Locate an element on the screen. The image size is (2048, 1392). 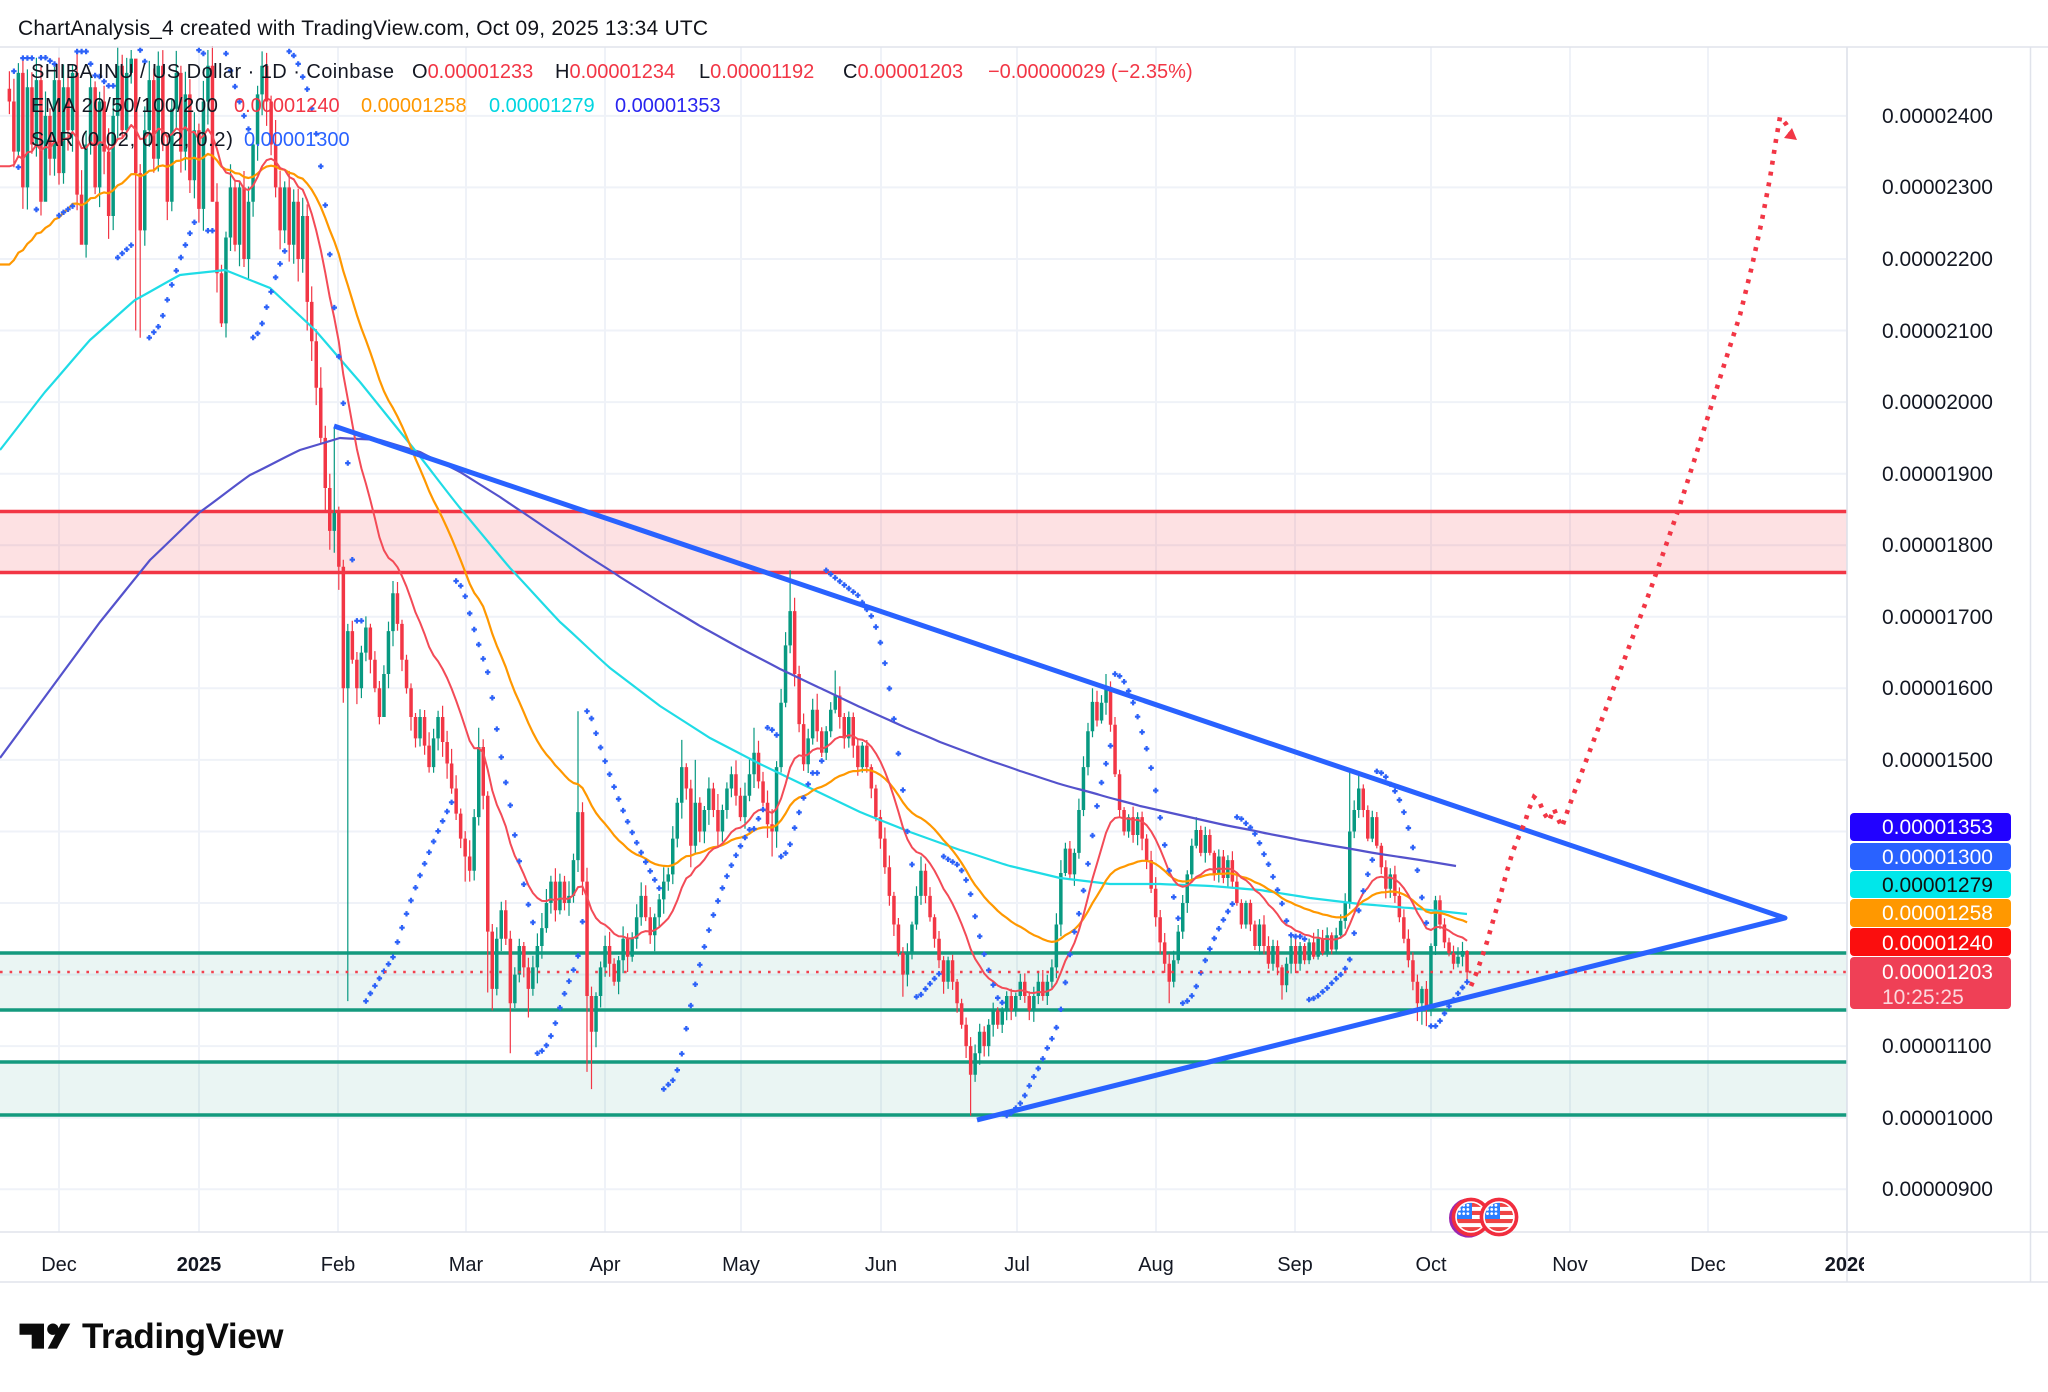
svg-text: 0.00001700 is located at coordinates (1937, 617).